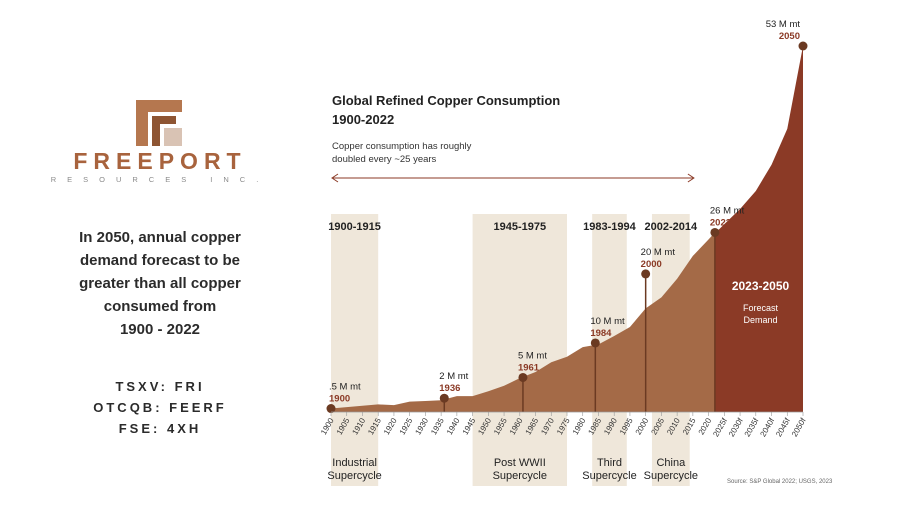 The height and width of the screenshot is (506, 900). Describe the element at coordinates (339, 399) in the screenshot. I see `marker-year-label: 1900` at that location.